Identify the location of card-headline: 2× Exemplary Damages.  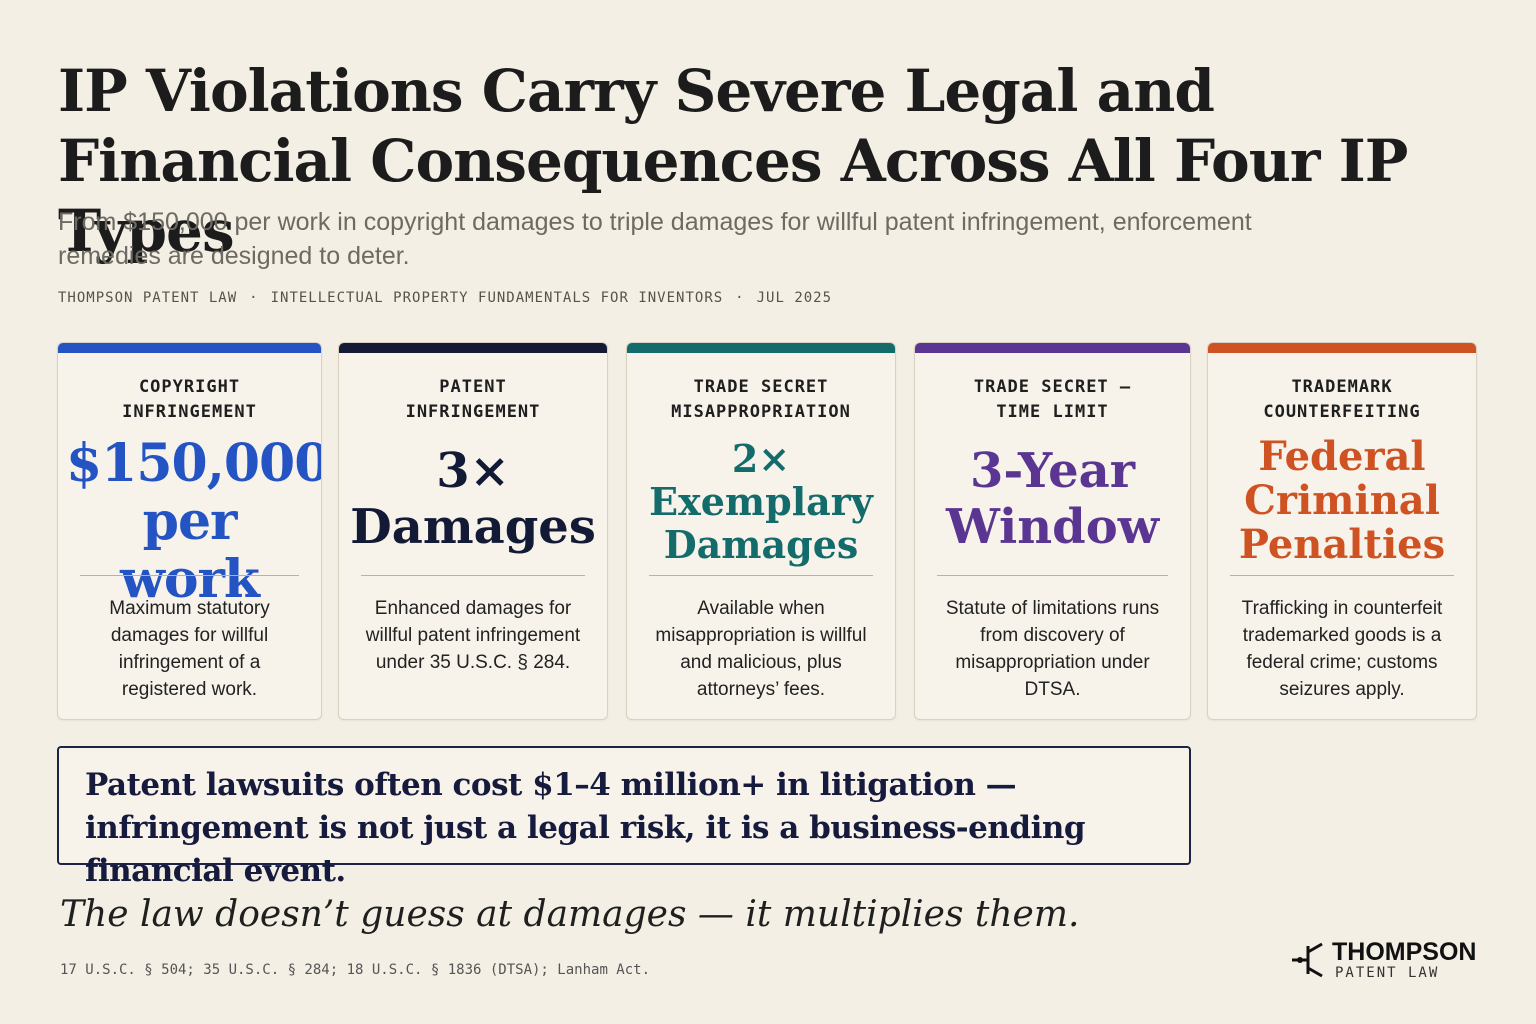
(761, 501).